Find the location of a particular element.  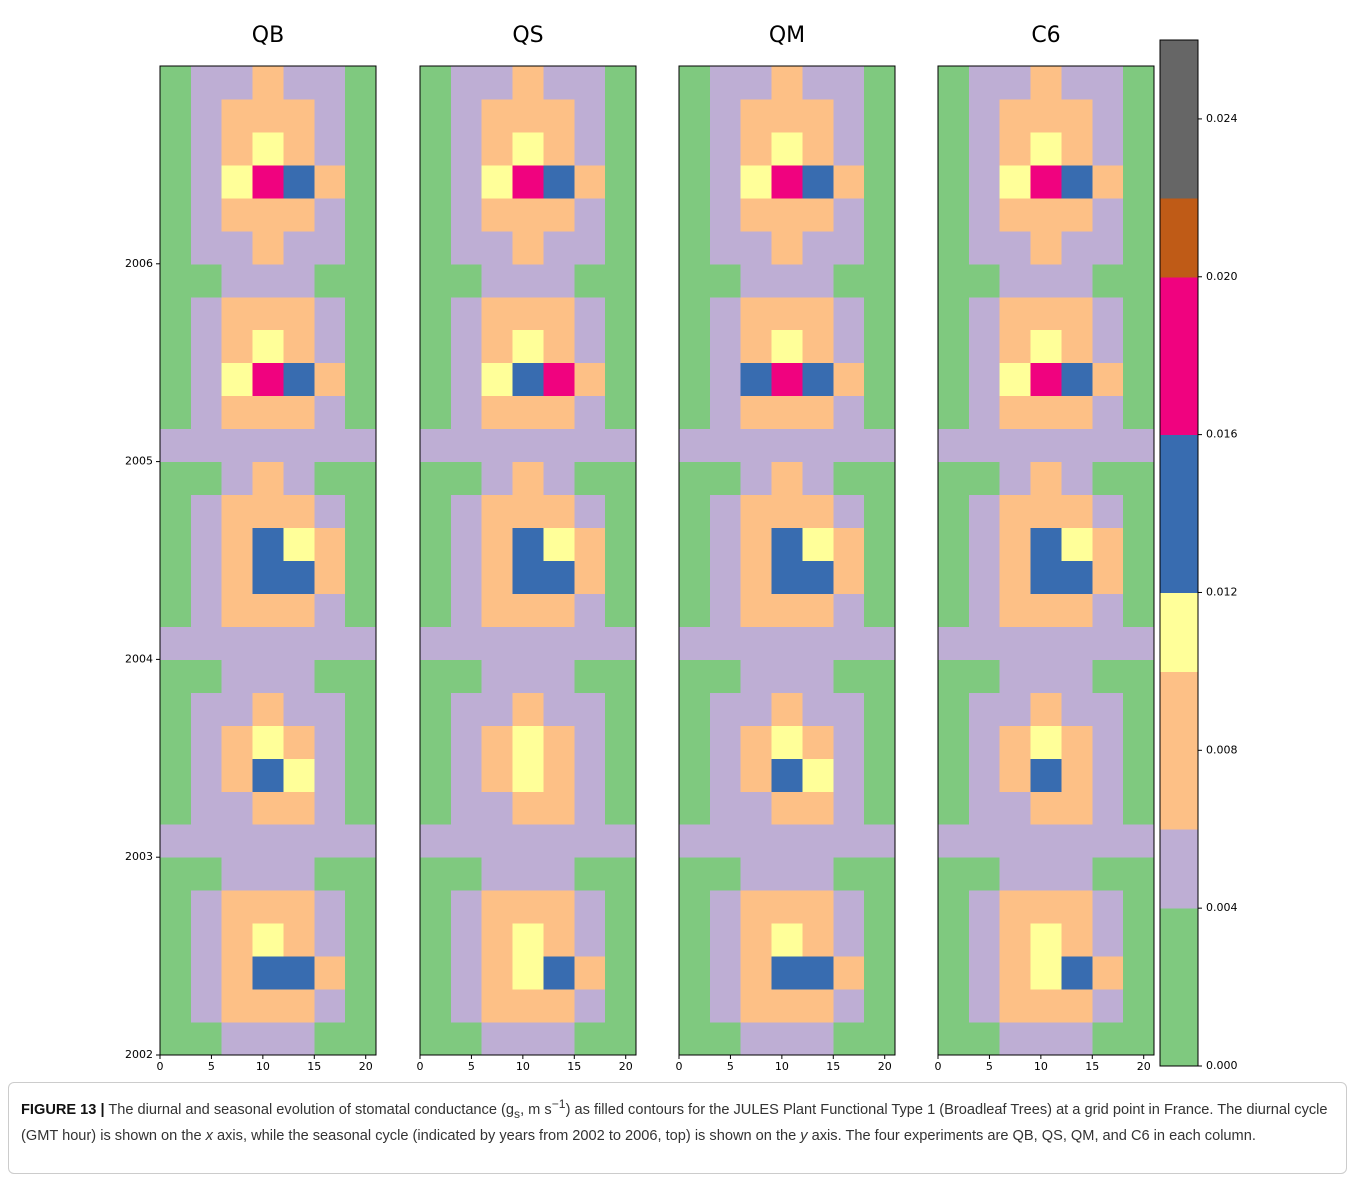

panel-title: QM is located at coordinates (787, 35).